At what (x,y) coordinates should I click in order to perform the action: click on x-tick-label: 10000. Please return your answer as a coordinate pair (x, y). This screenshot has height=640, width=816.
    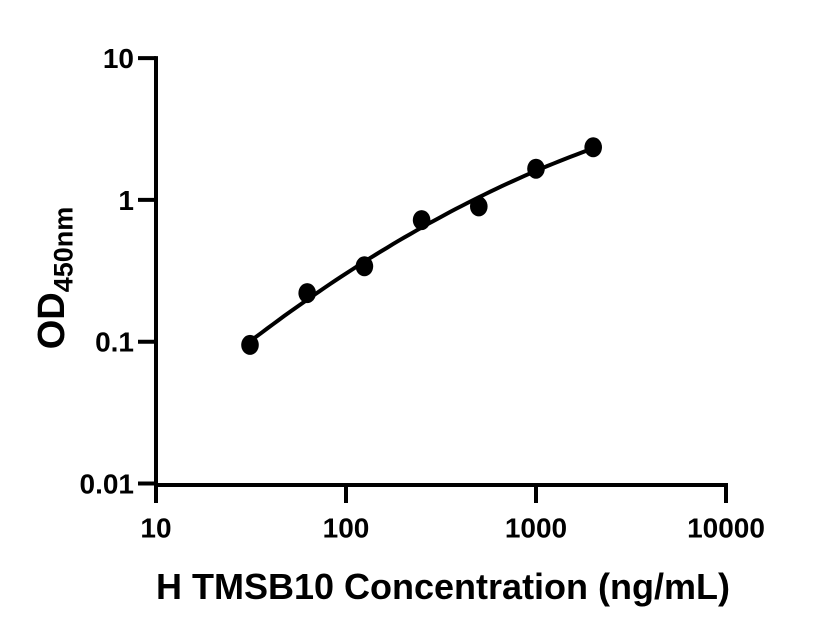
    Looking at the image, I should click on (726, 528).